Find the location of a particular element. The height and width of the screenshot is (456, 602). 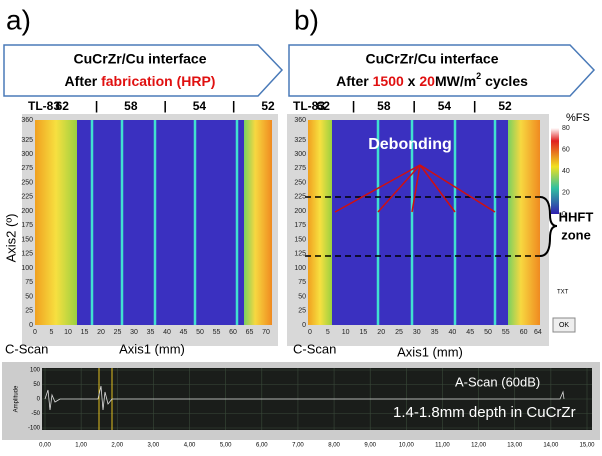

axis-title: Axis2 (º) is located at coordinates (10, 238).